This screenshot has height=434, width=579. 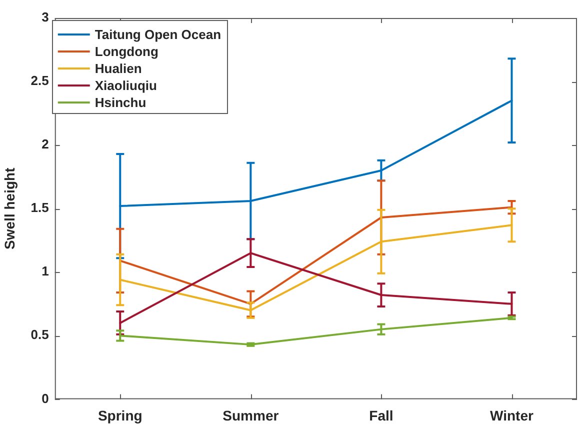 What do you see at coordinates (39, 334) in the screenshot?
I see `y-tick-label: 0.5` at bounding box center [39, 334].